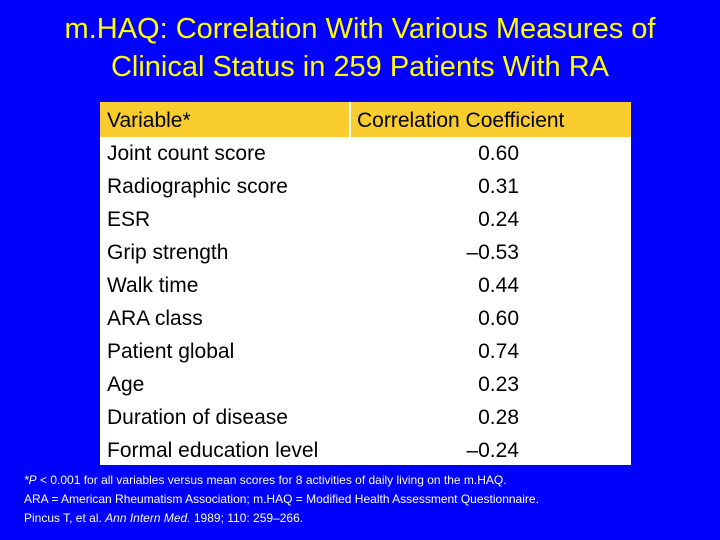  What do you see at coordinates (365, 417) in the screenshot?
I see `table-row: Duration of disease 0.28` at bounding box center [365, 417].